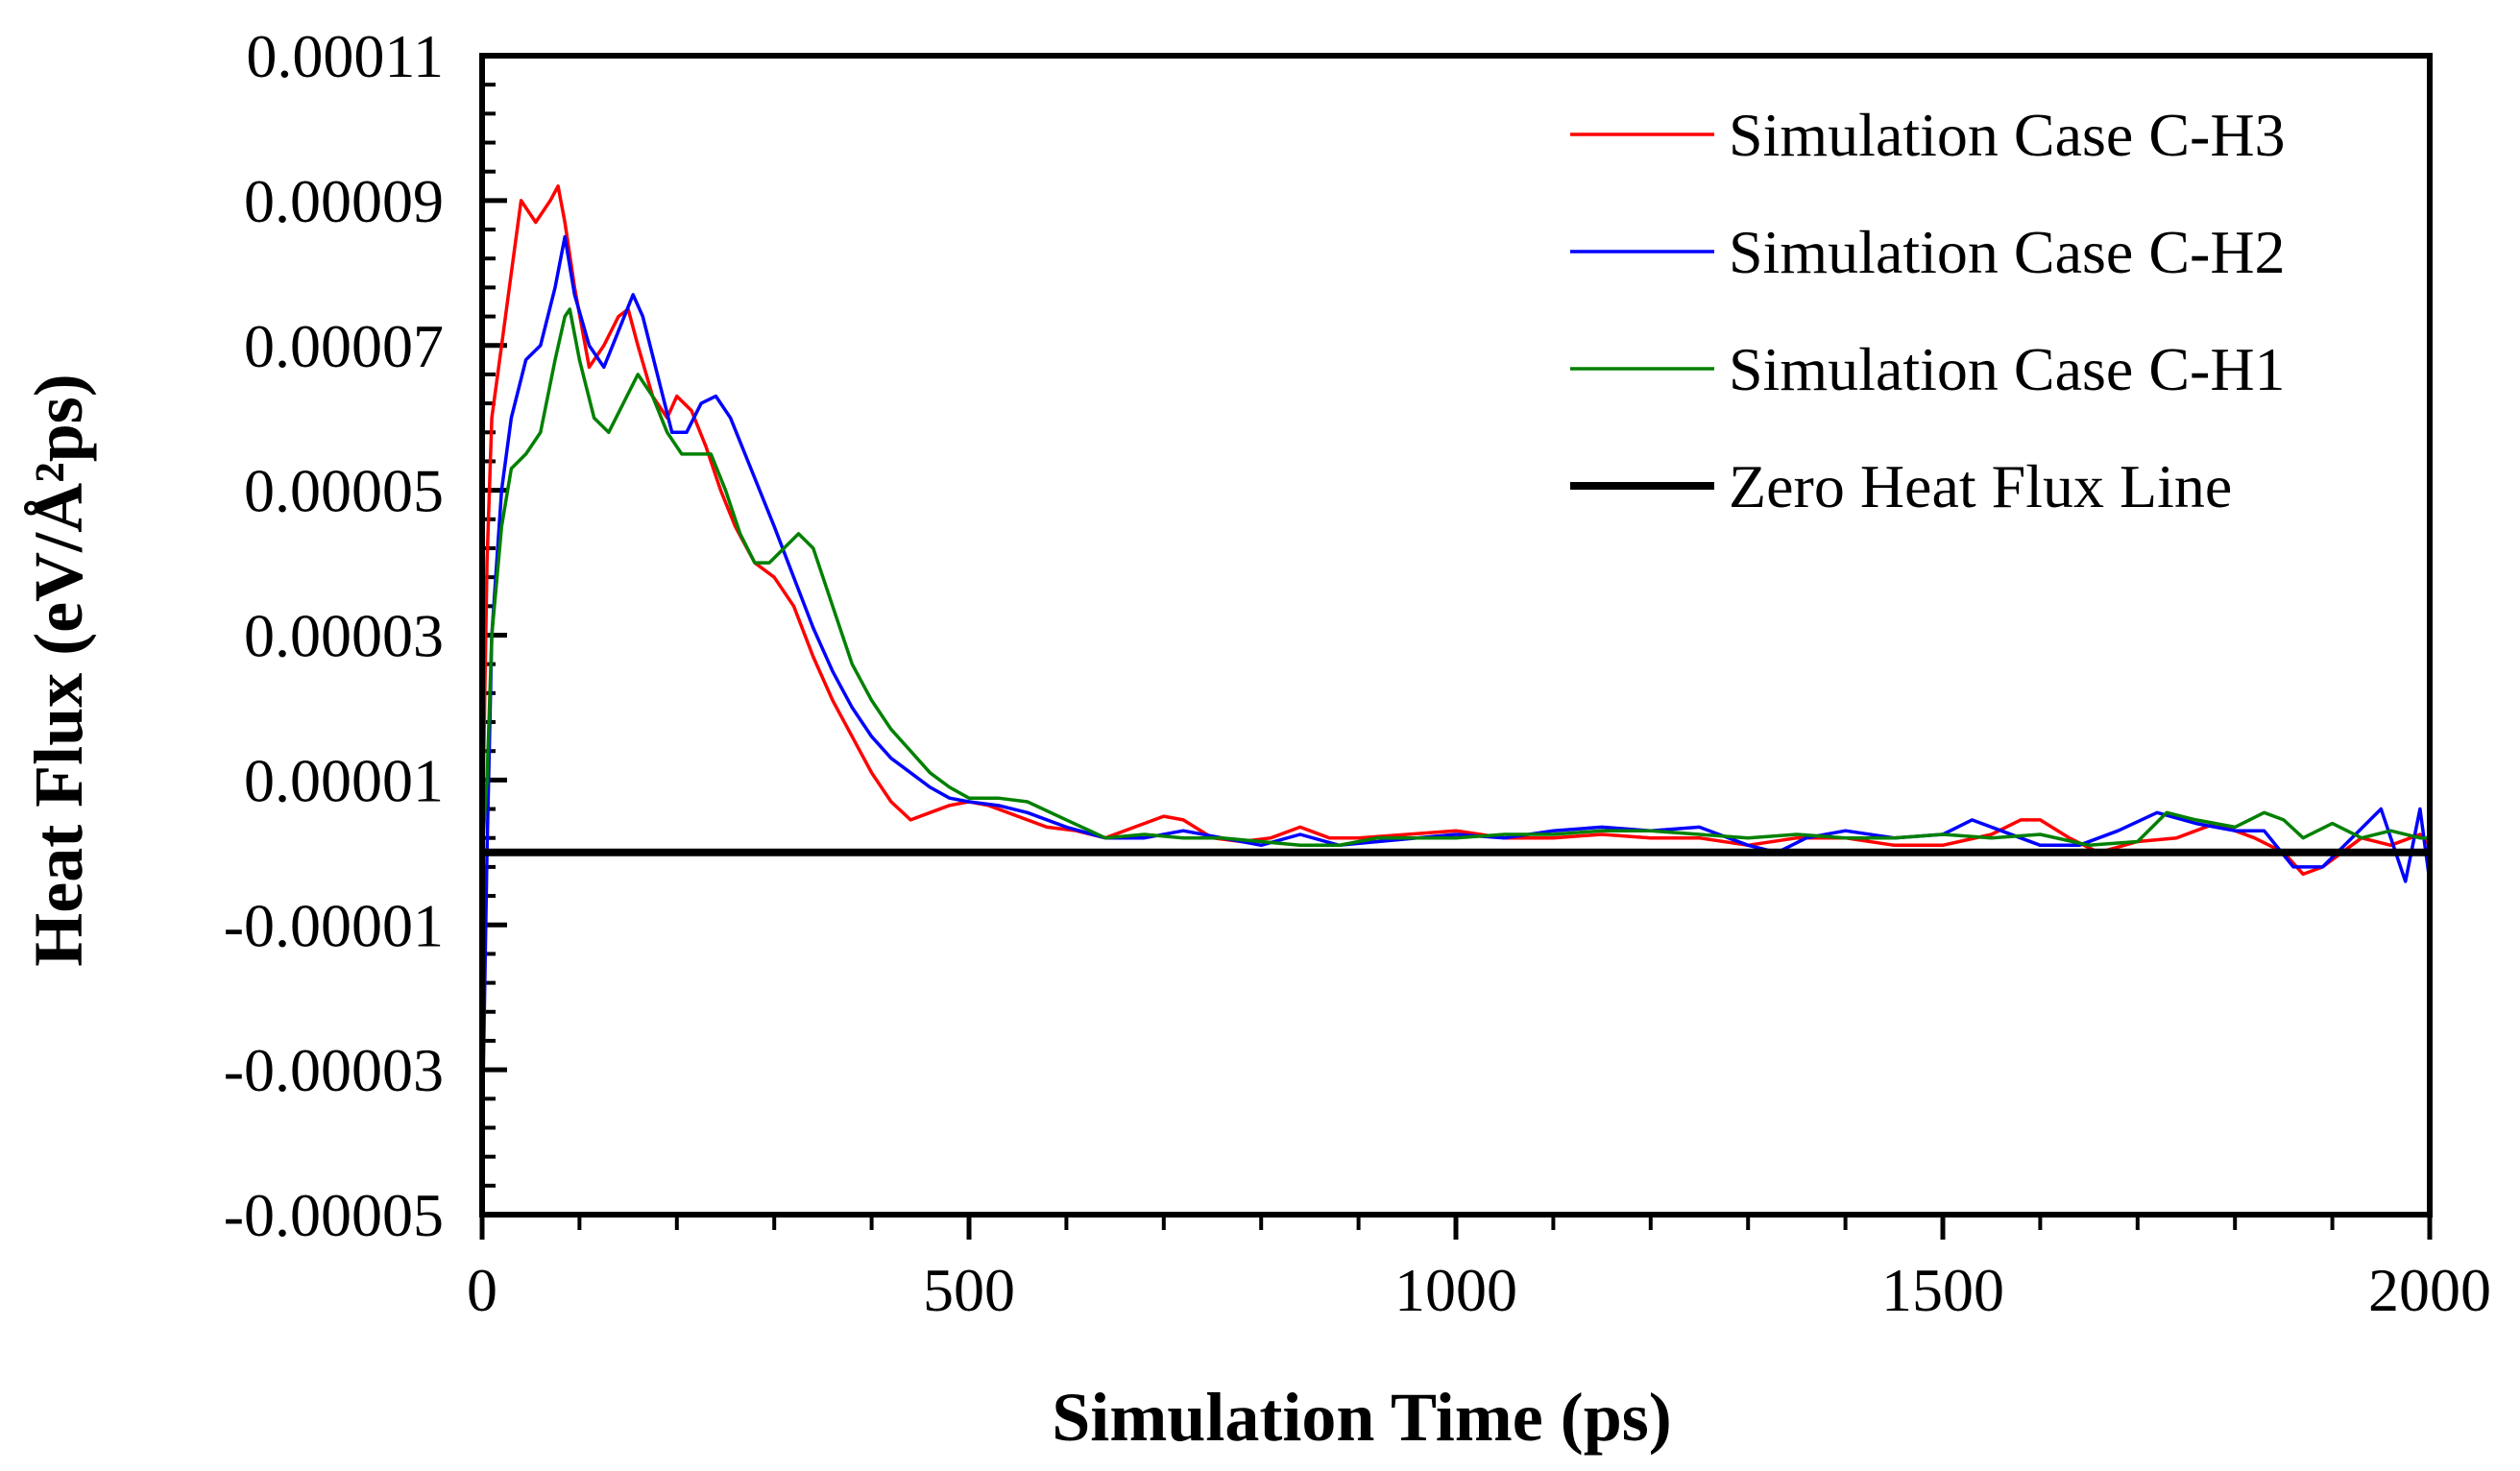 The image size is (2520, 1471). Describe the element at coordinates (334, 925) in the screenshot. I see `y-tick-label: -0.00001` at that location.